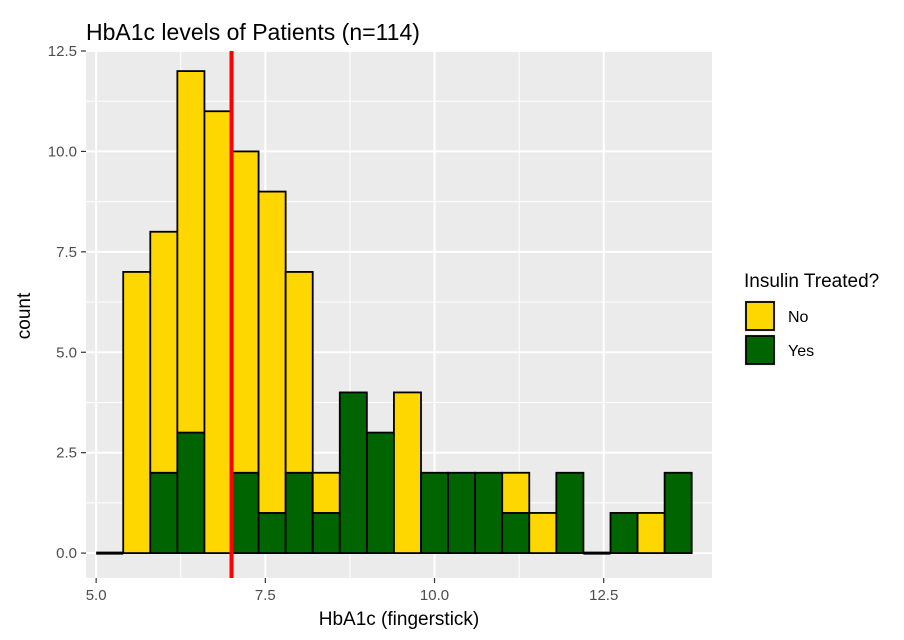 This screenshot has width=904, height=640. What do you see at coordinates (66, 453) in the screenshot?
I see `y-tick-label: 2.5` at bounding box center [66, 453].